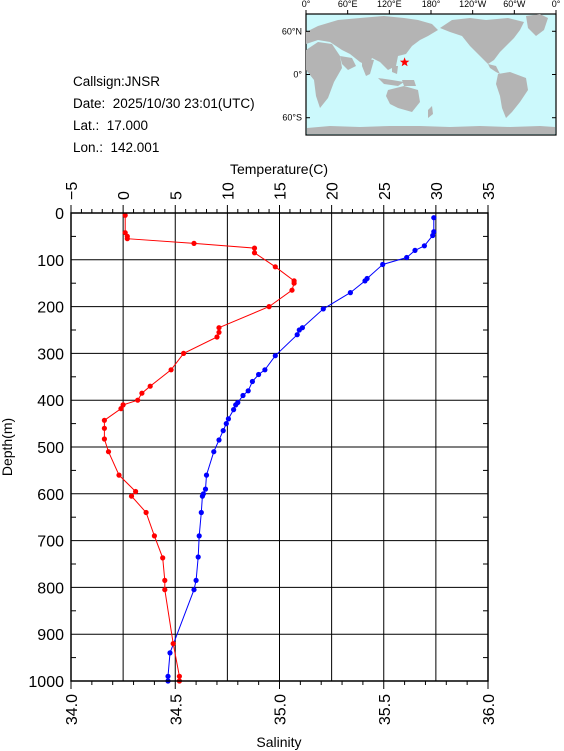  What do you see at coordinates (50, 635) in the screenshot?
I see `depth-tick-label: 900` at bounding box center [50, 635].